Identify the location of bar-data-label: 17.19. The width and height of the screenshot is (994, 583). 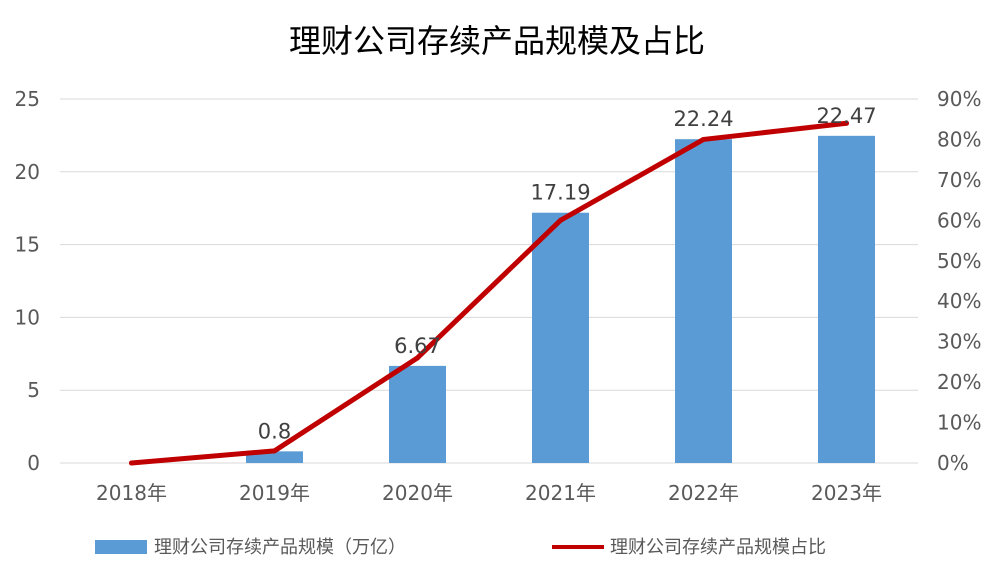
(560, 193).